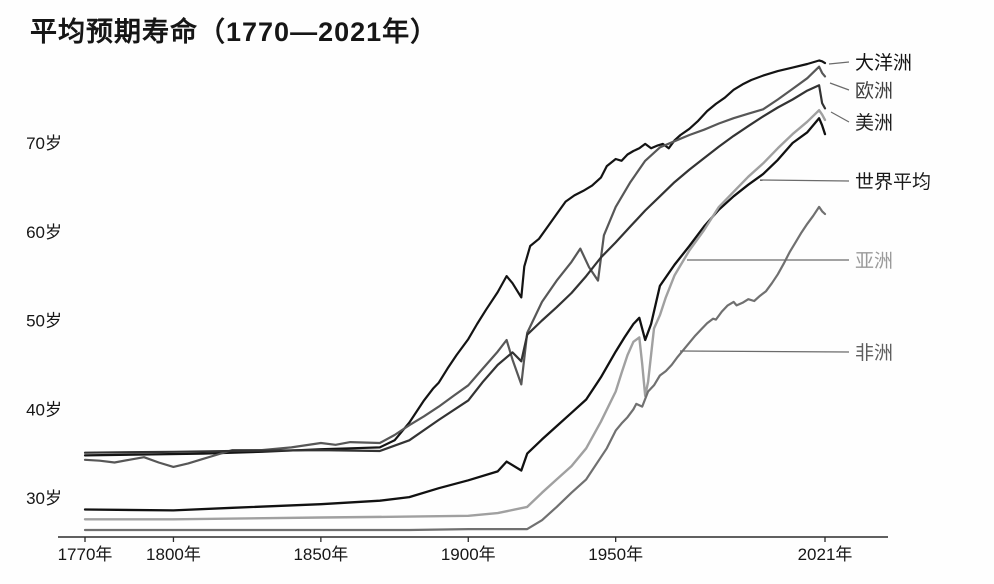 The width and height of the screenshot is (994, 584). Describe the element at coordinates (825, 554) in the screenshot. I see `x-tick-label-5: 2021年` at that location.